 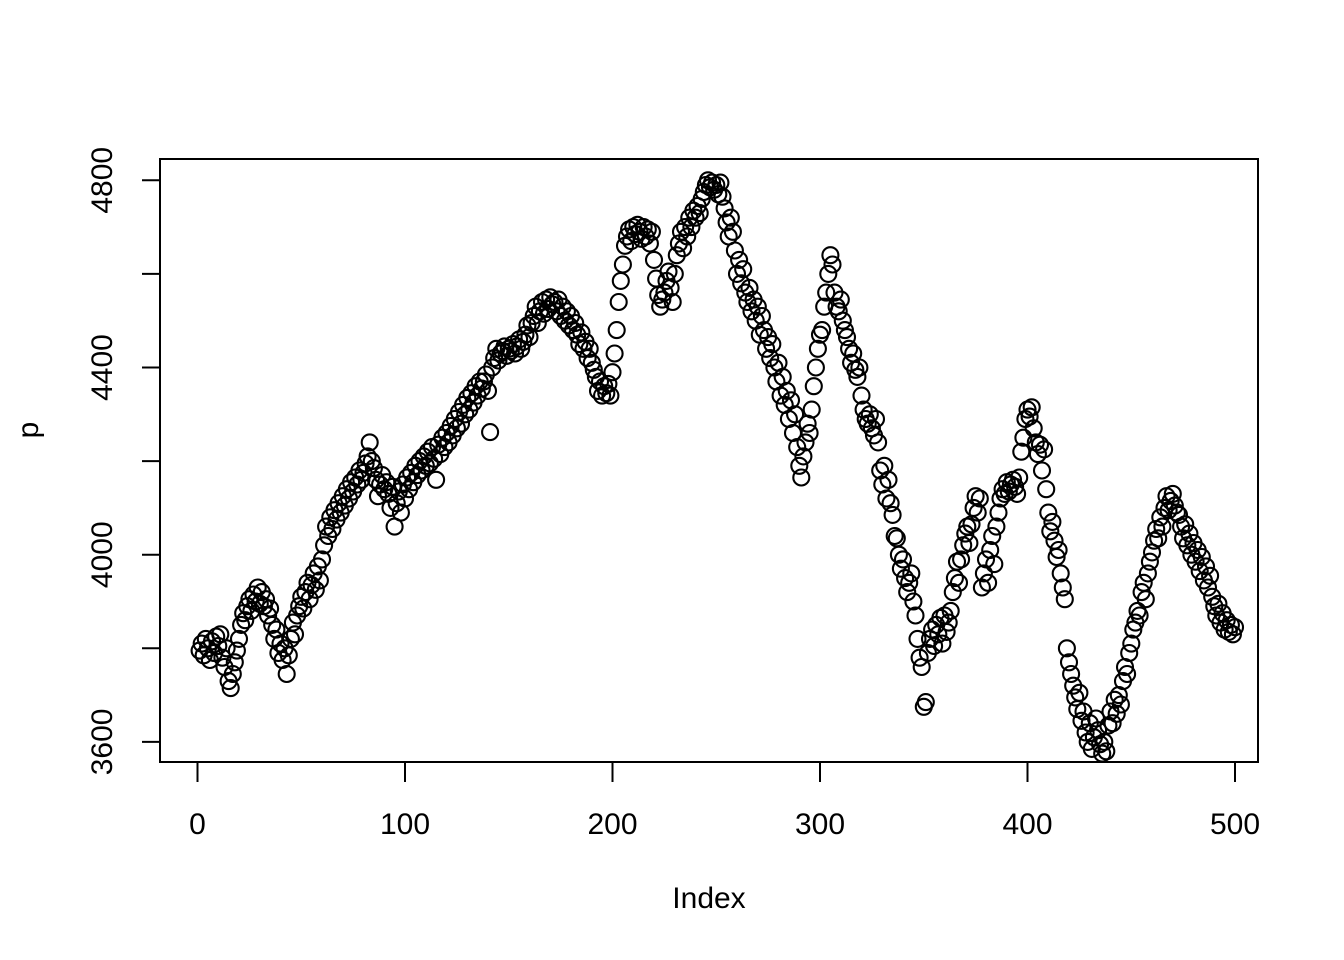 I want to click on y-axis: 3600 4000 4400 4800, so click(x=123, y=461).